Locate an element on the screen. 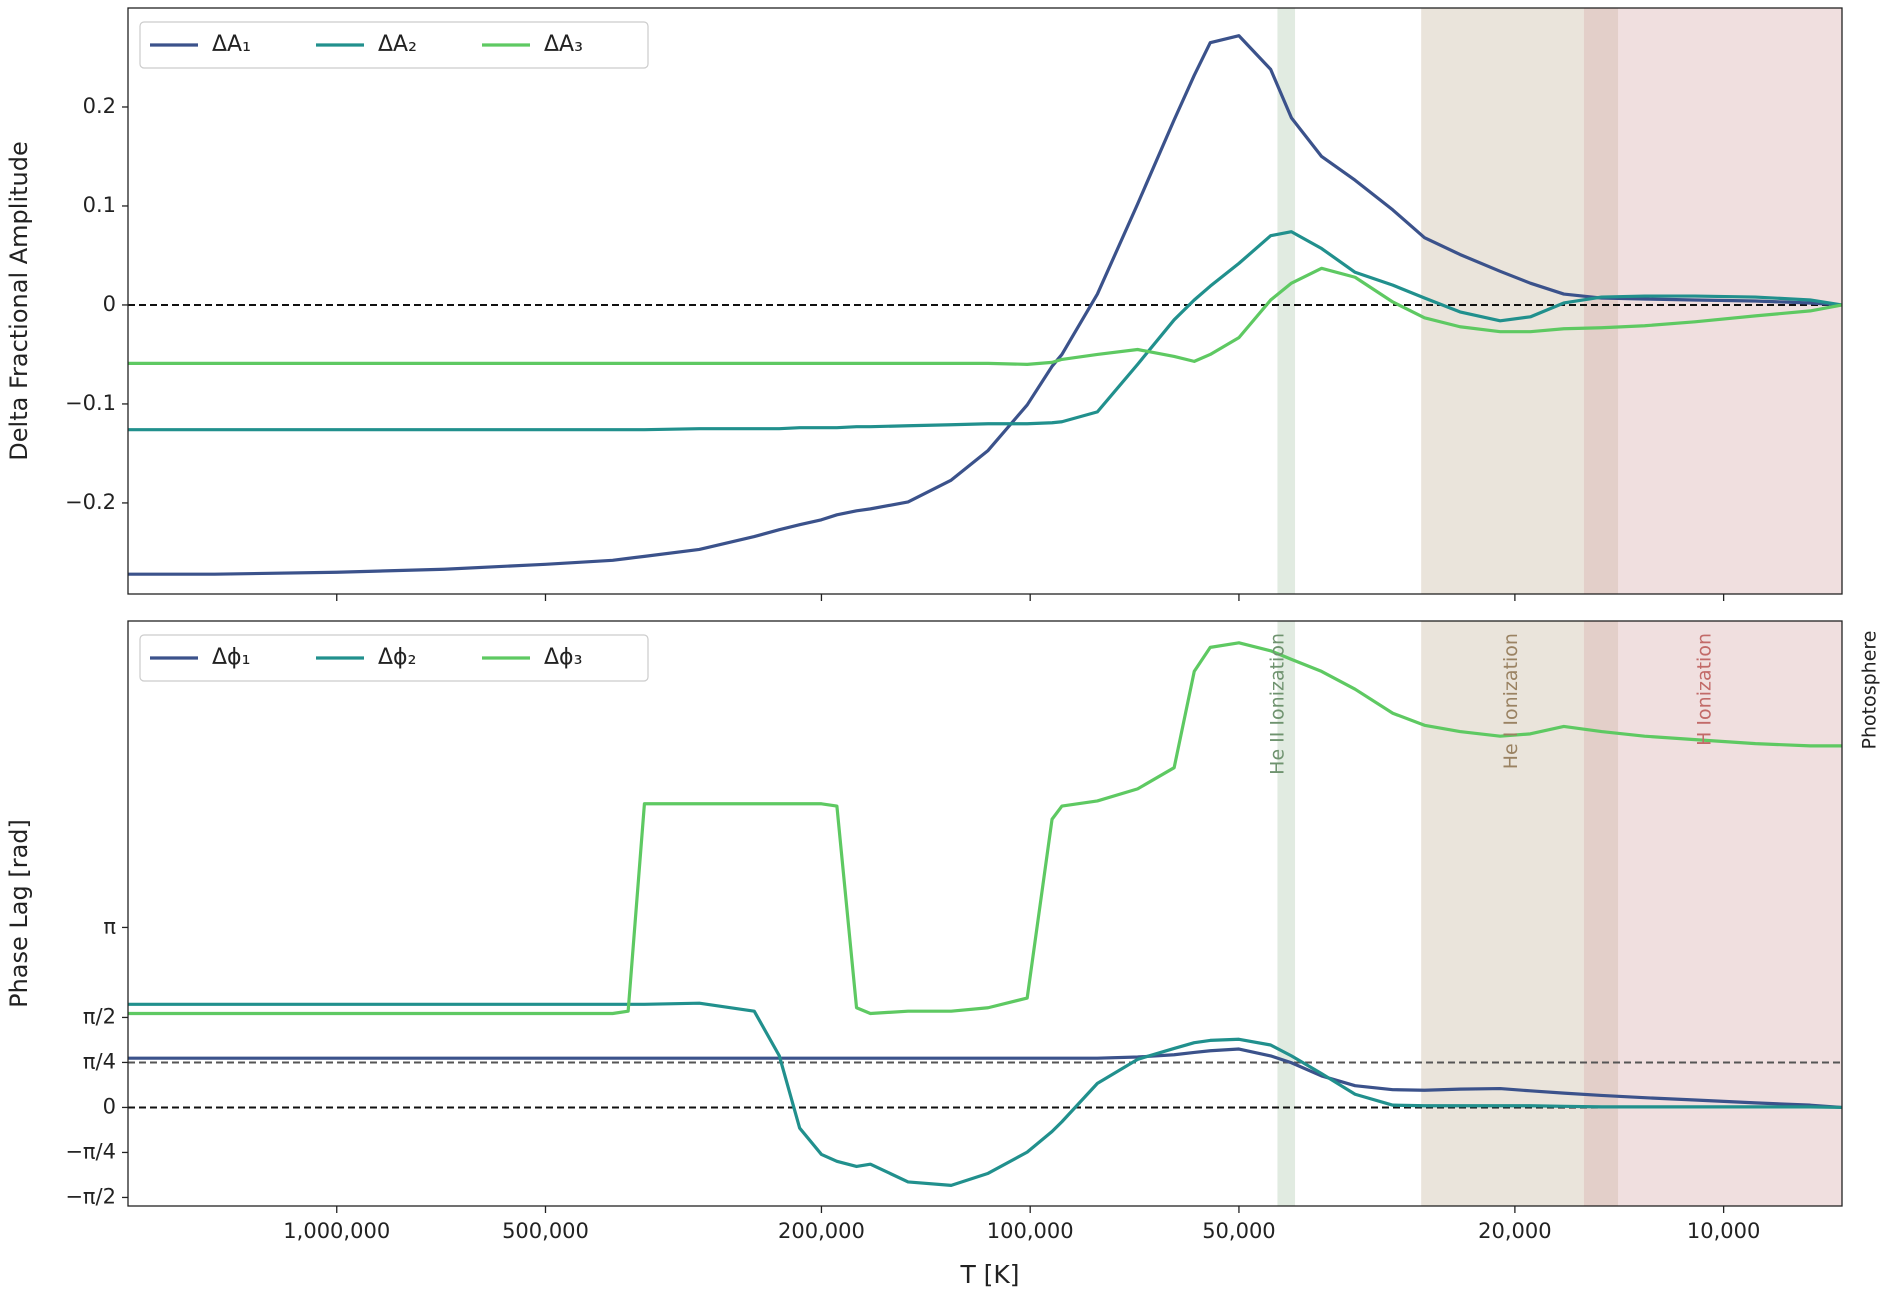  x-axis-label: T [K] is located at coordinates (989, 1274).